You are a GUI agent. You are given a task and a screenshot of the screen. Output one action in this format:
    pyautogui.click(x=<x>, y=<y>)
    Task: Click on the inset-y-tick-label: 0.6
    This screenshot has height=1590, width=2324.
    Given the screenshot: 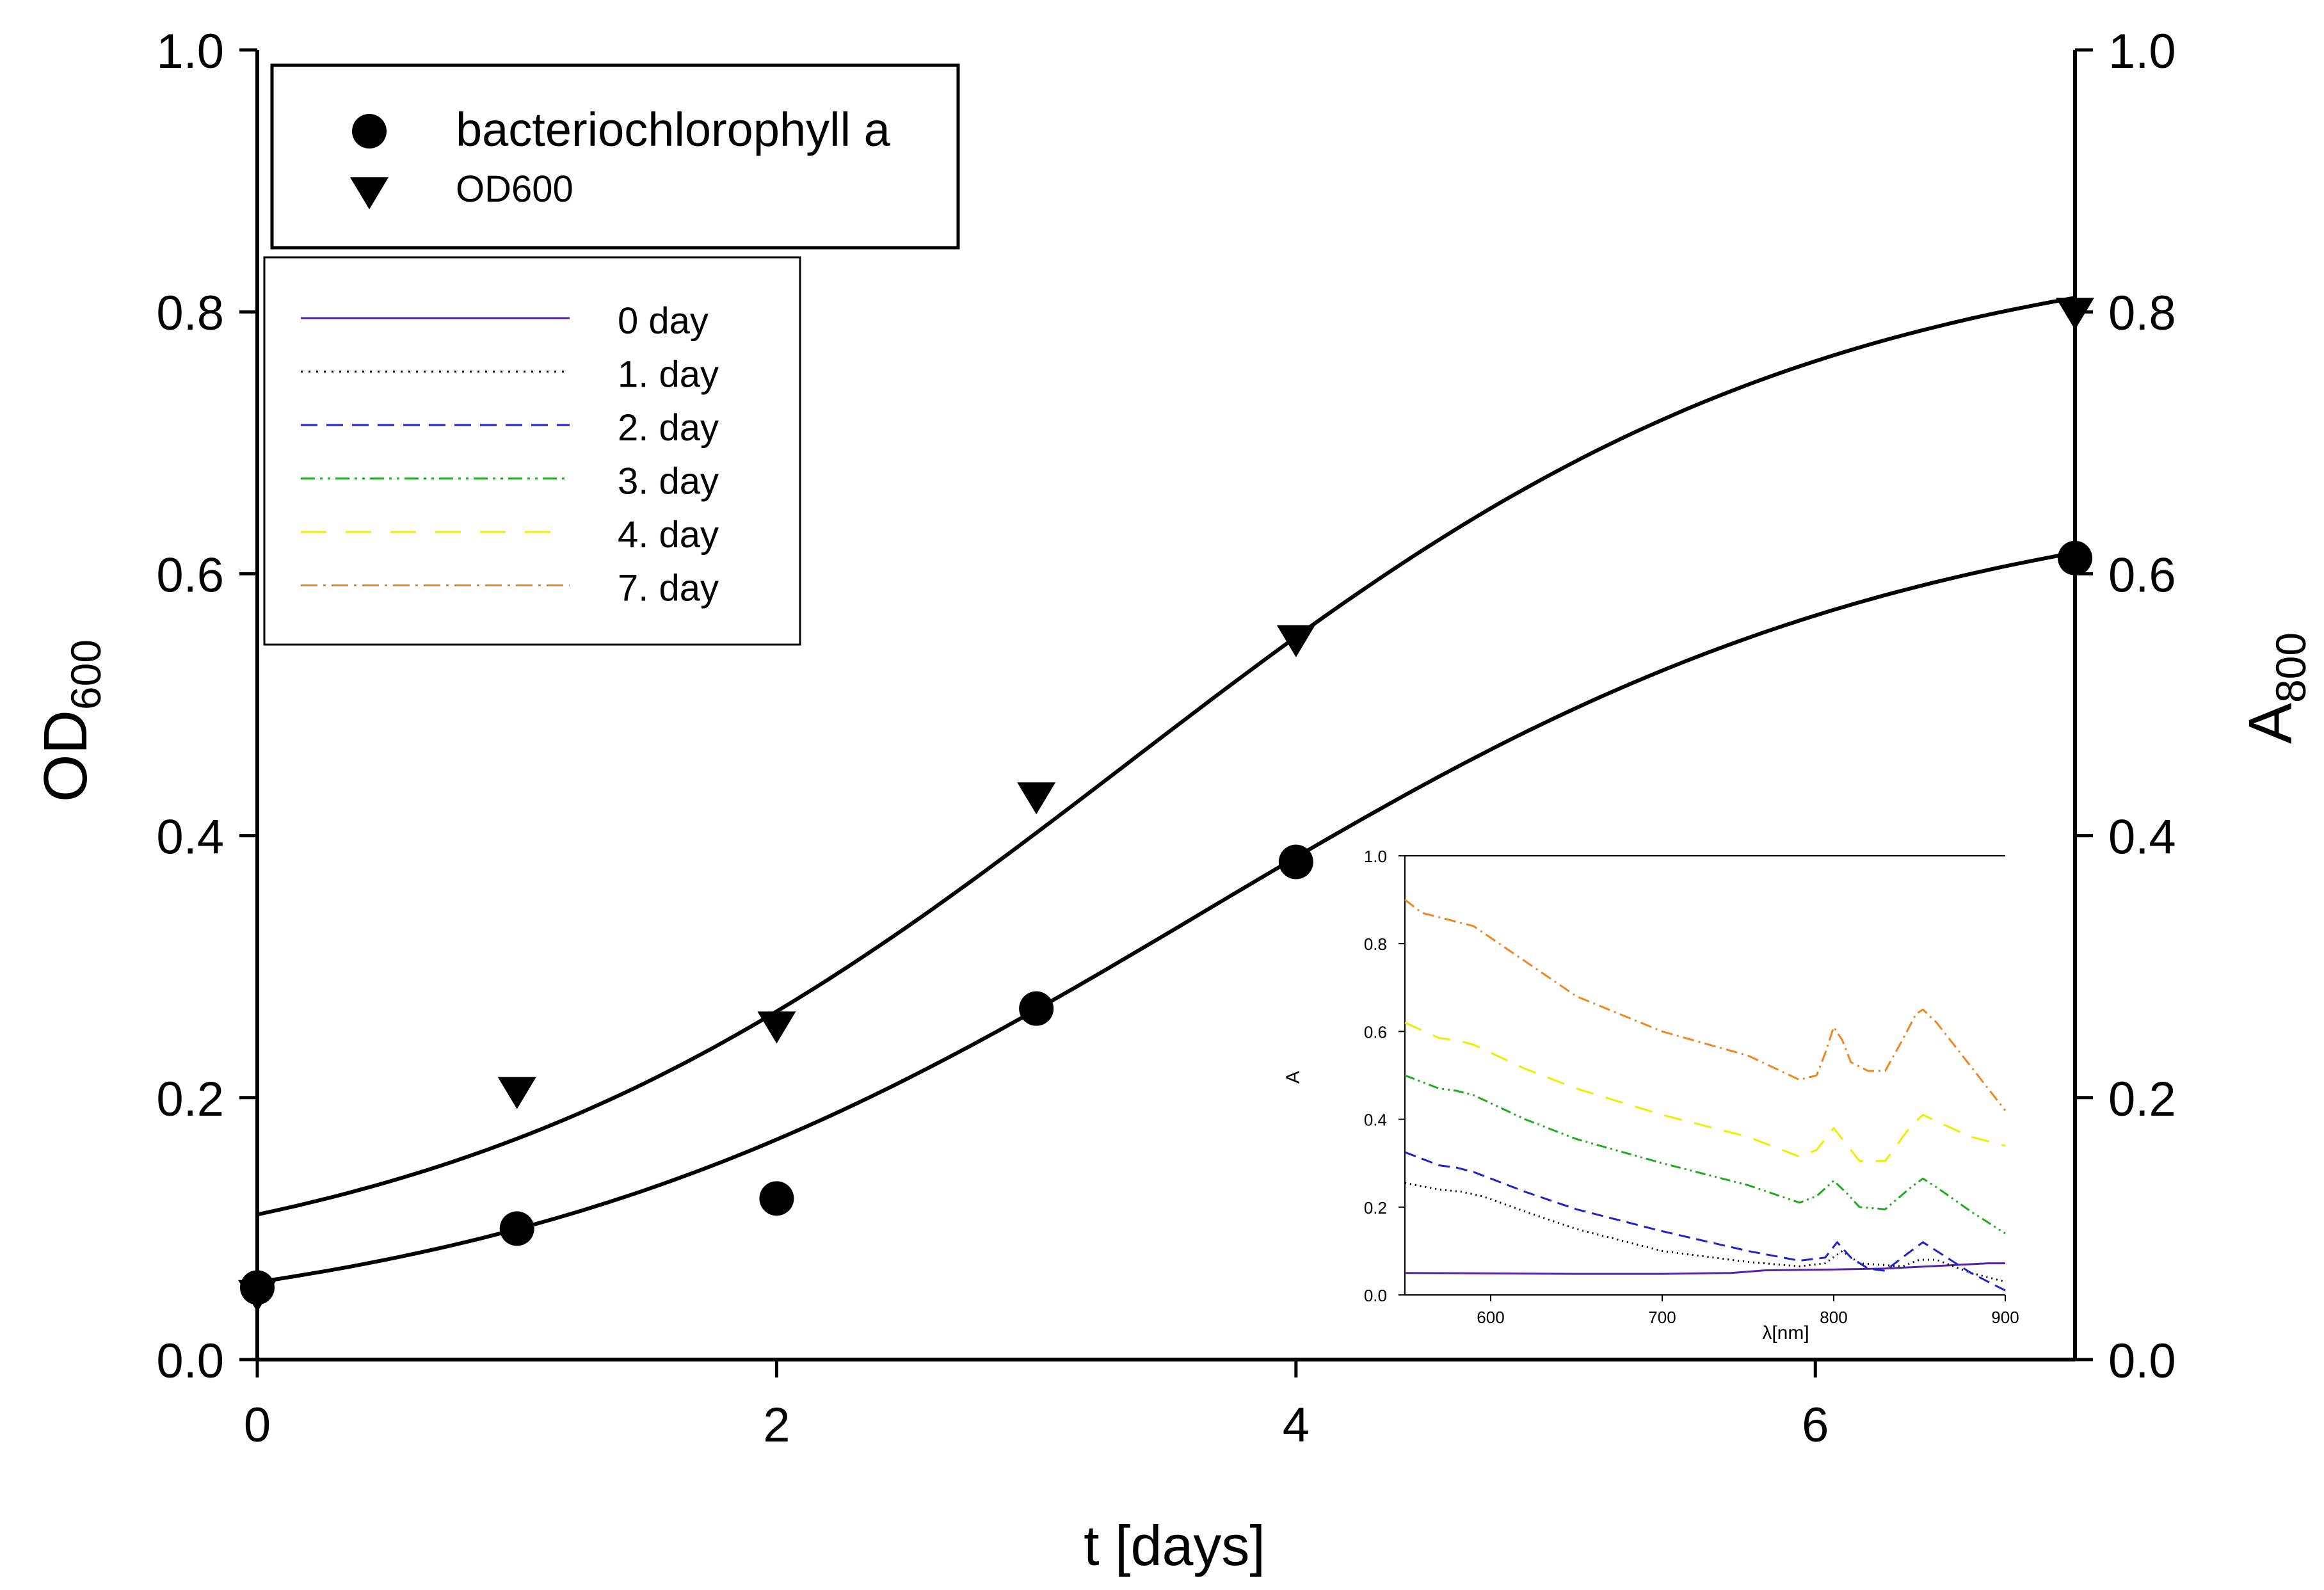 What is the action you would take?
    pyautogui.click(x=1375, y=1031)
    